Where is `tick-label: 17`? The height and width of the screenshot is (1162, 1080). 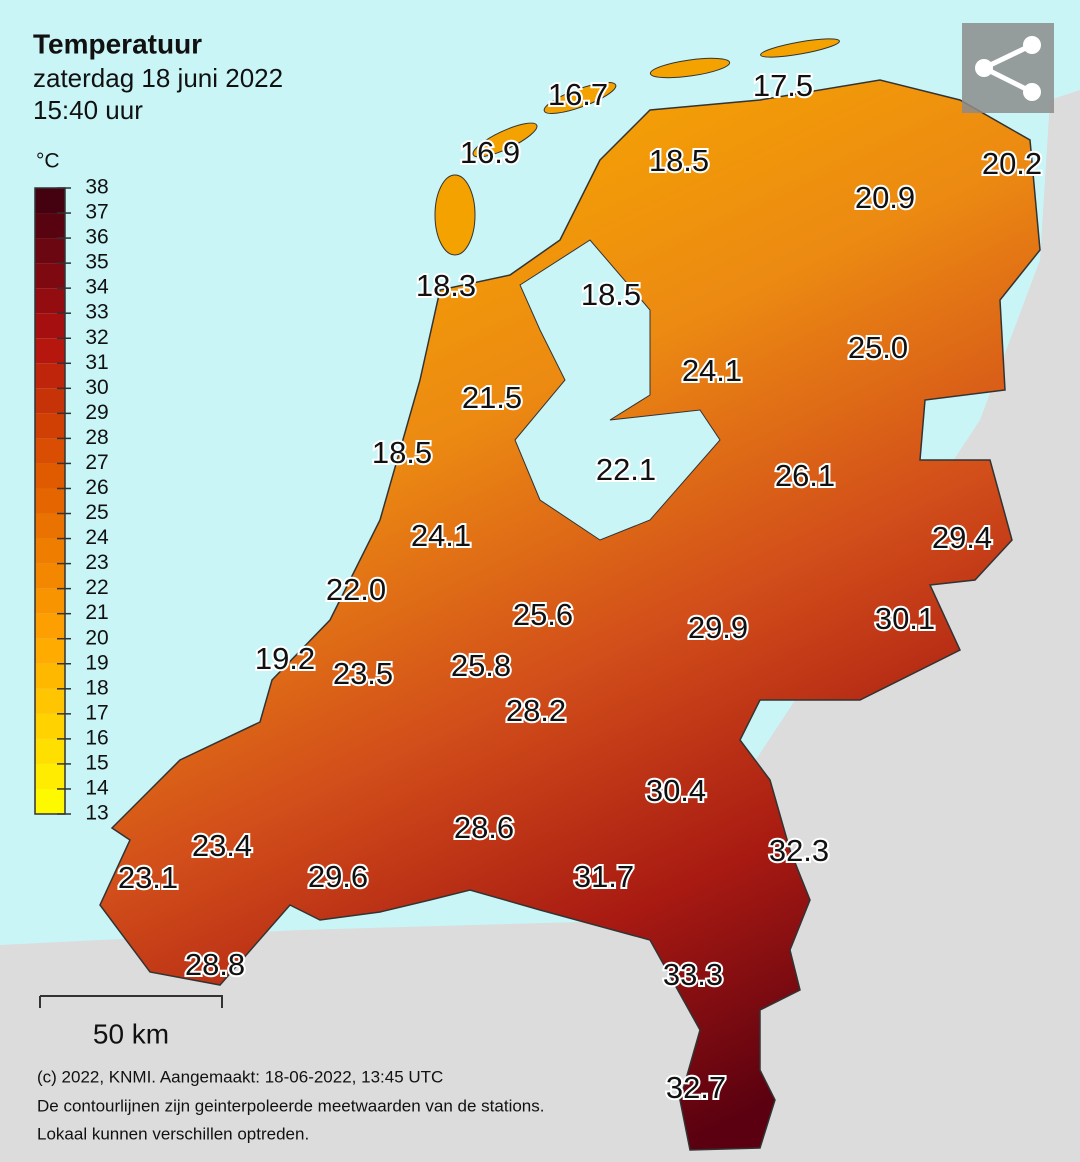
tick-label: 17 is located at coordinates (96, 712).